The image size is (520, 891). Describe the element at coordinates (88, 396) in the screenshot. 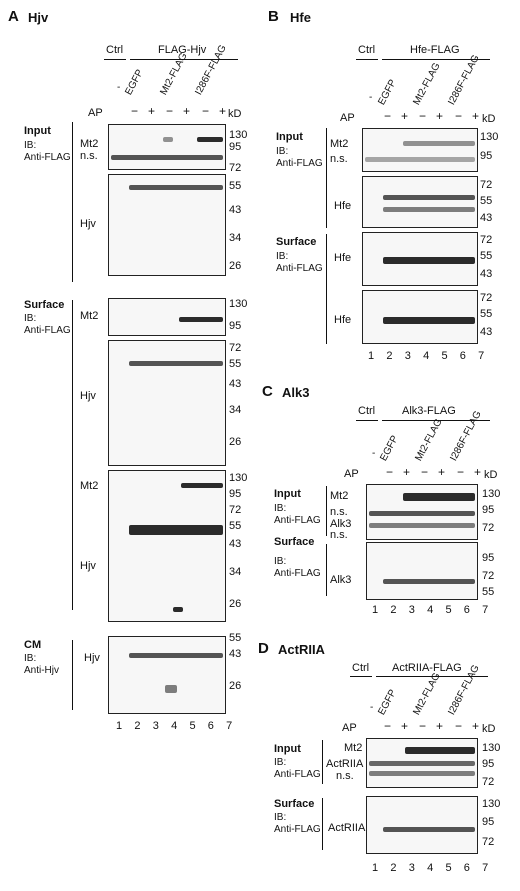

I see `a-hjv-2: Hjv` at that location.